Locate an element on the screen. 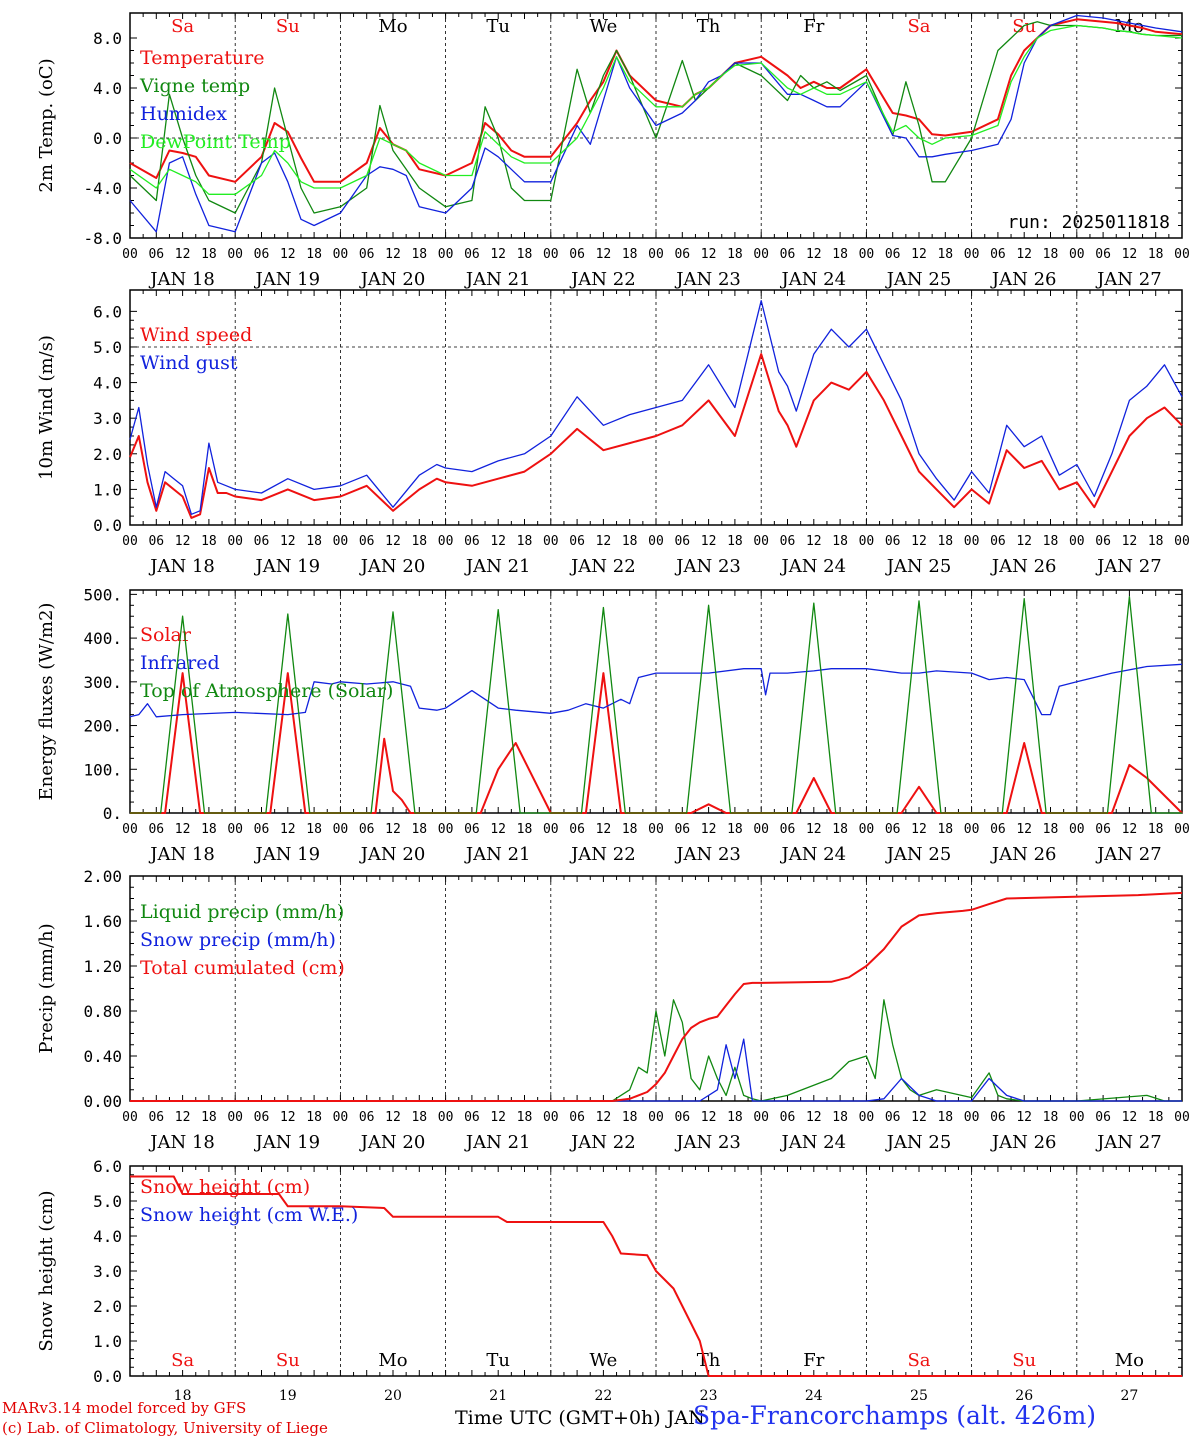  series-line-snow-height-cm- is located at coordinates (656, 1276).